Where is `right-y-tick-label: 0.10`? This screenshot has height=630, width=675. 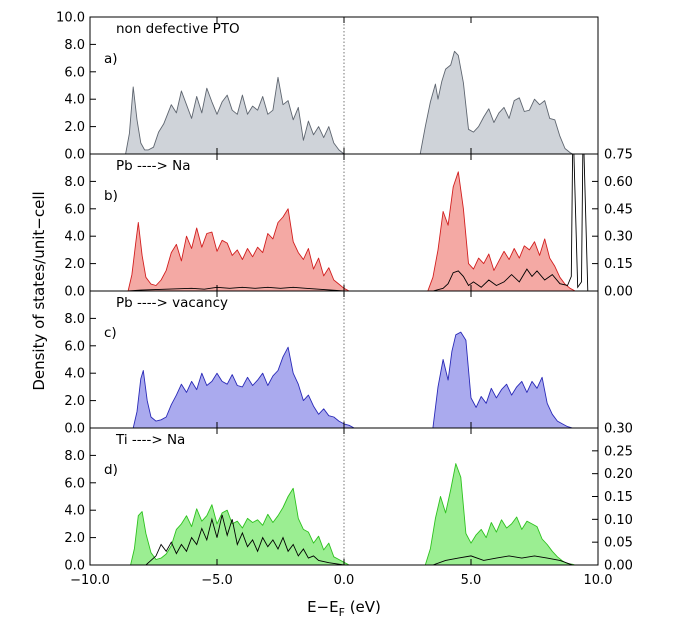 right-y-tick-label: 0.10 is located at coordinates (618, 520).